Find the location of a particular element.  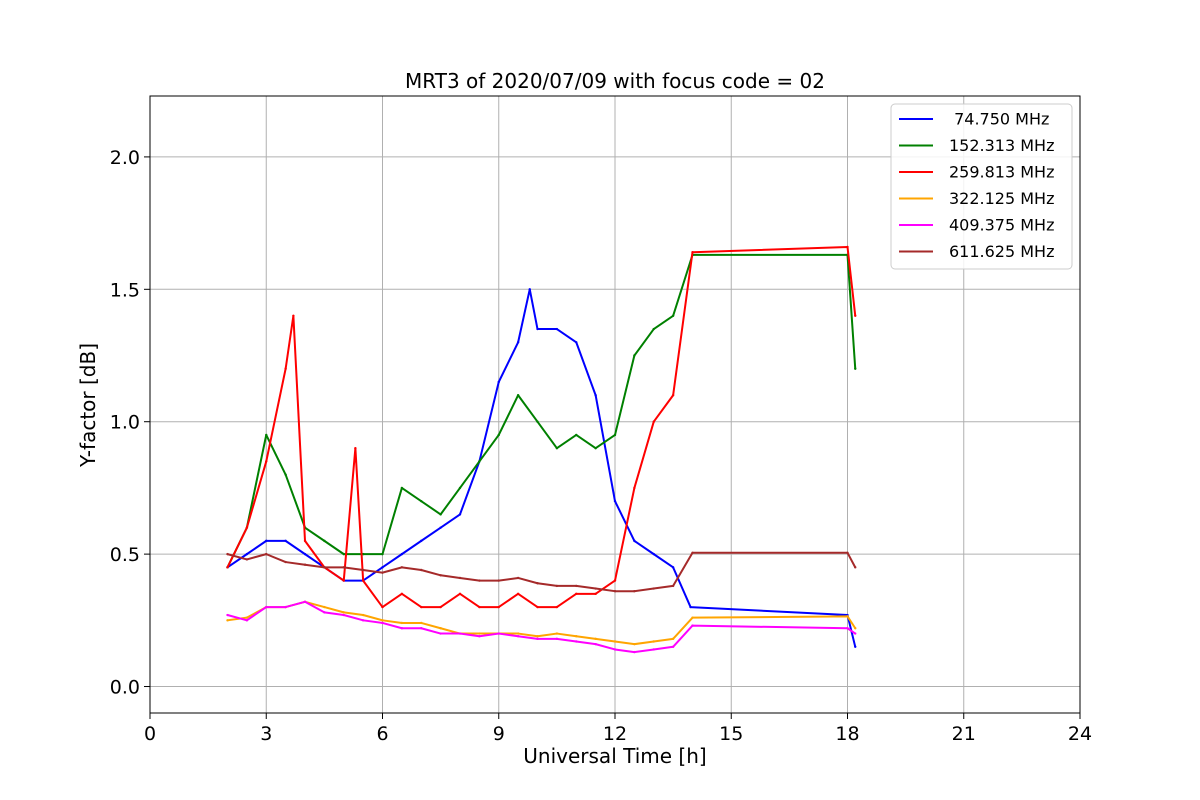

legend-label: 74.750 MHz is located at coordinates (999, 119).